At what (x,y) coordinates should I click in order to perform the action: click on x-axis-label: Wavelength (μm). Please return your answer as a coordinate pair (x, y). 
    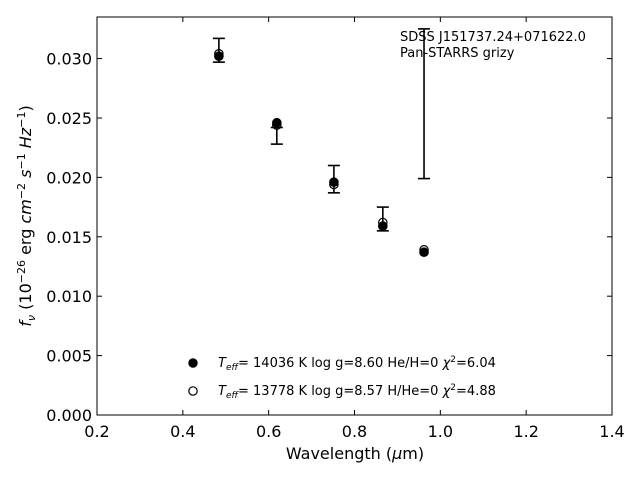
    Looking at the image, I should click on (355, 453).